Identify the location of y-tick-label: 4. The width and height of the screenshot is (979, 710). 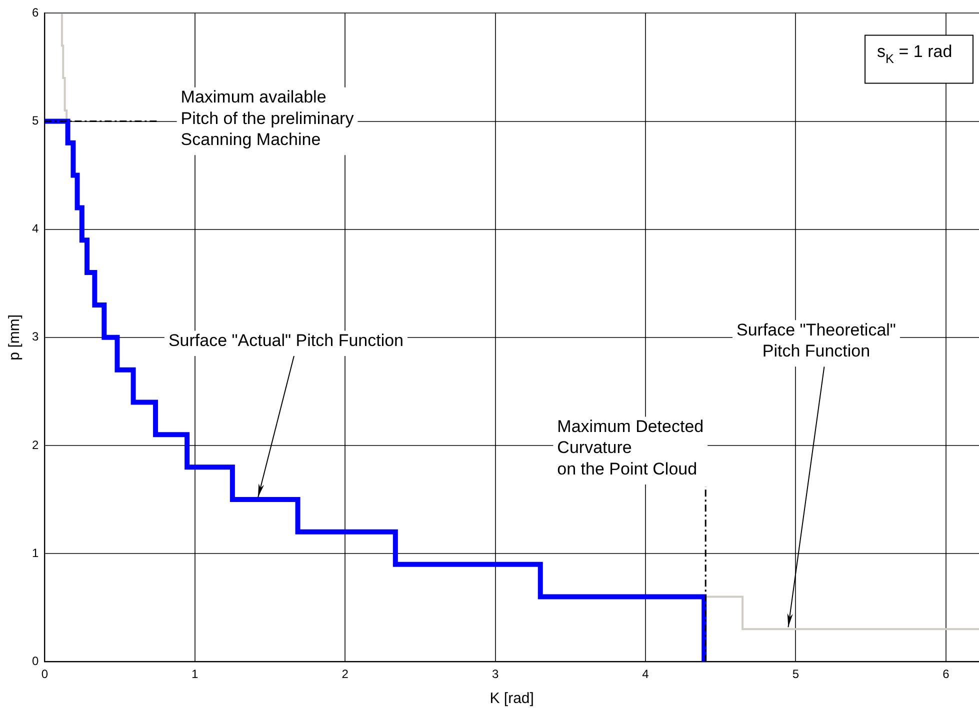
(35, 229).